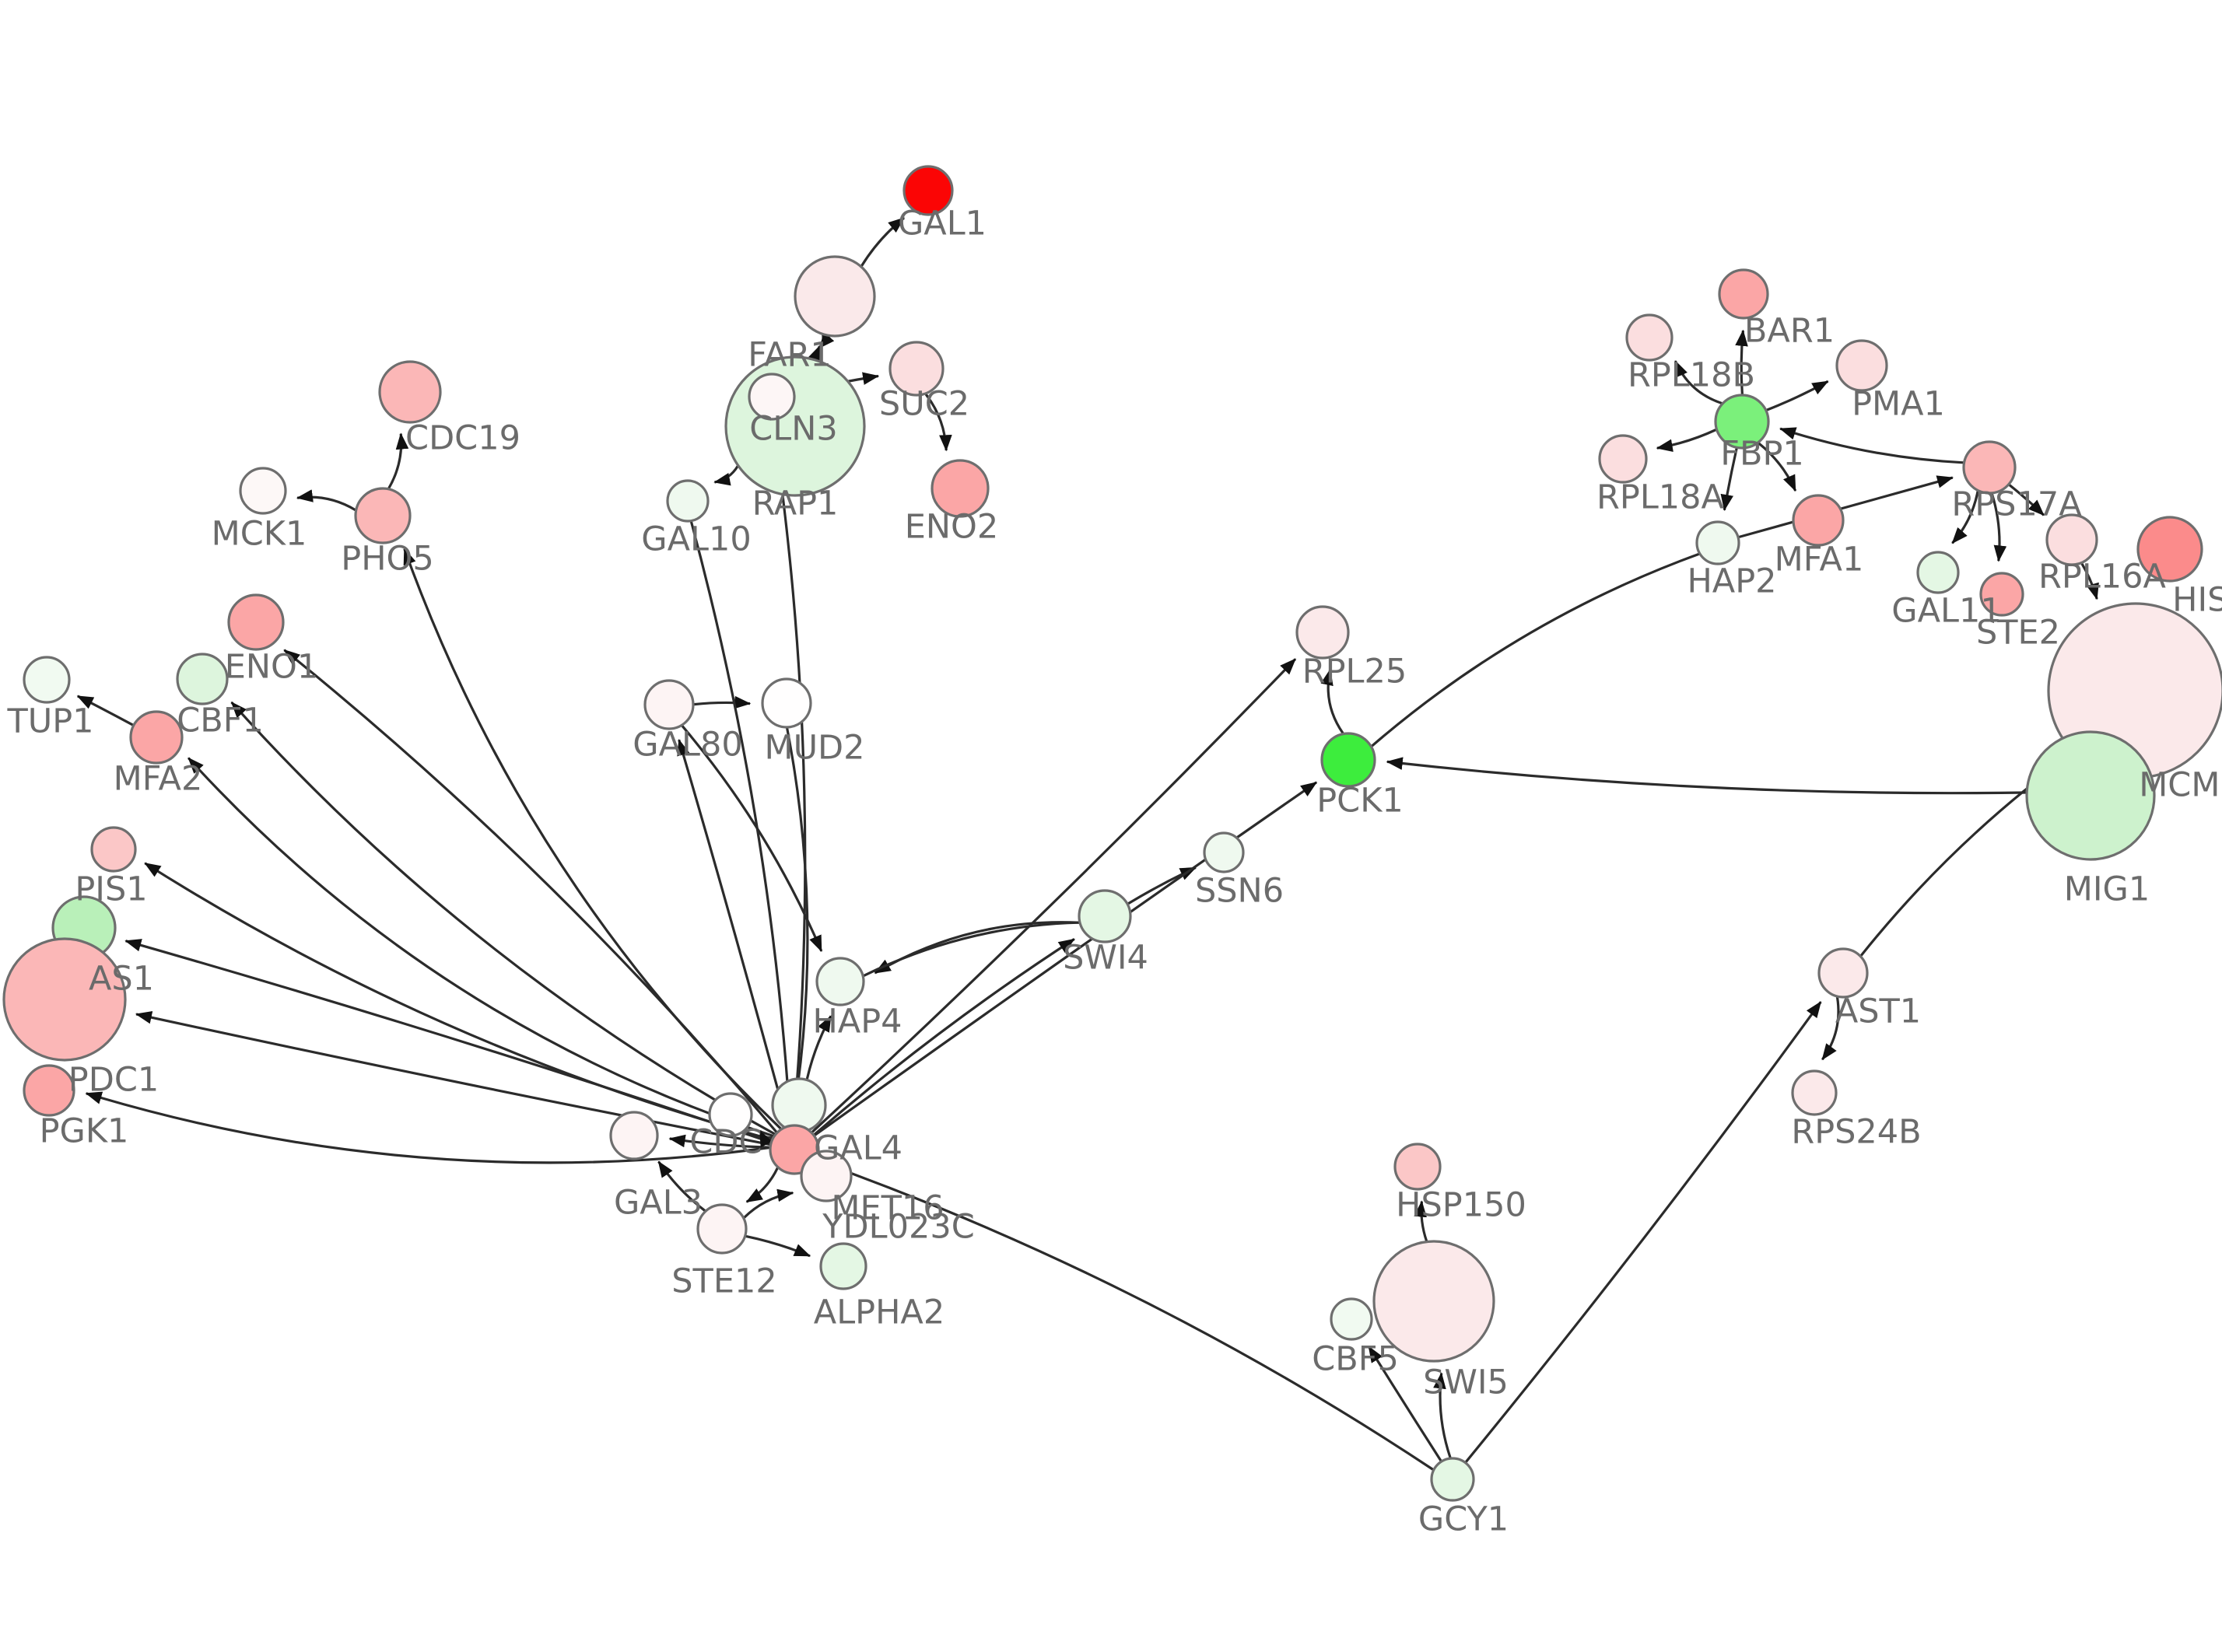  I want to click on edge-gal4-to-ste12, so click(762, 1185).